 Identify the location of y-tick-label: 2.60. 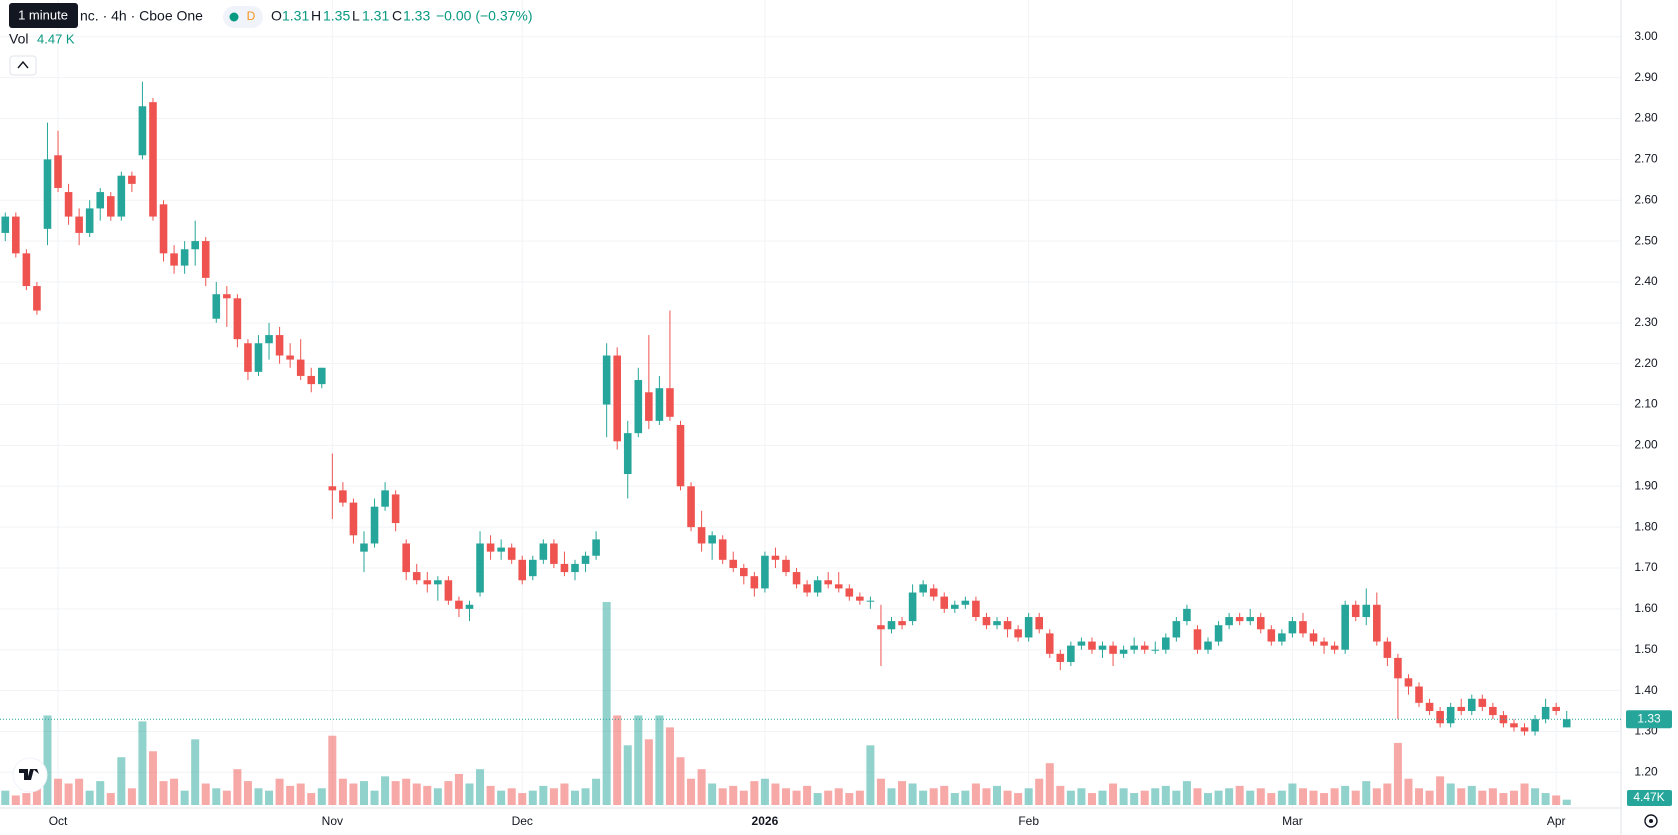
(1646, 199).